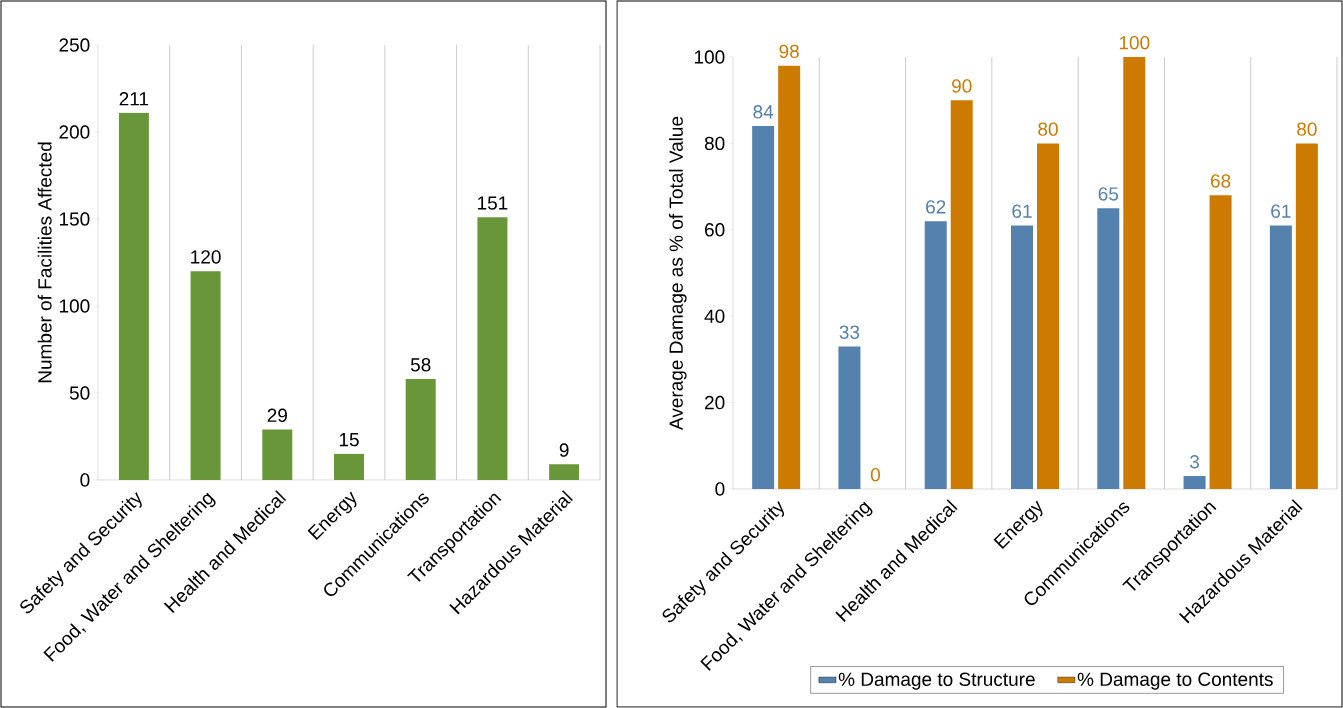 Image resolution: width=1343 pixels, height=708 pixels. What do you see at coordinates (1108, 194) in the screenshot?
I see `data-label: 65` at bounding box center [1108, 194].